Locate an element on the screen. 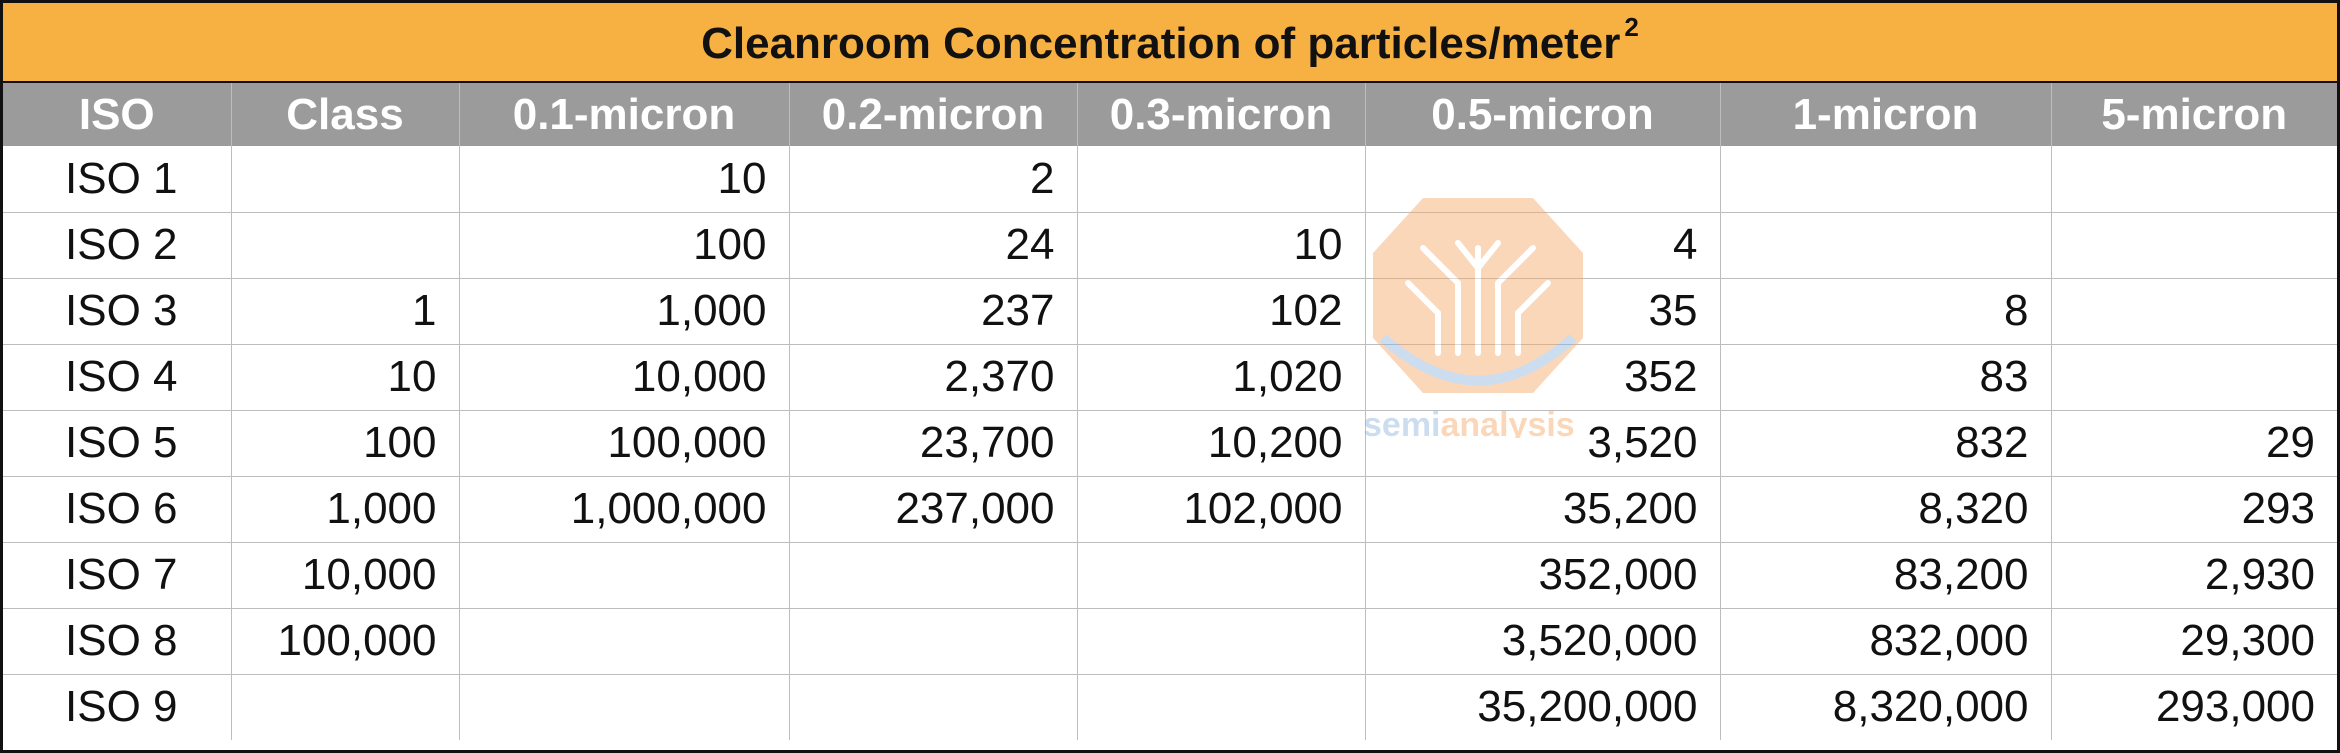  table-cell: 832,000 is located at coordinates (1885, 641).